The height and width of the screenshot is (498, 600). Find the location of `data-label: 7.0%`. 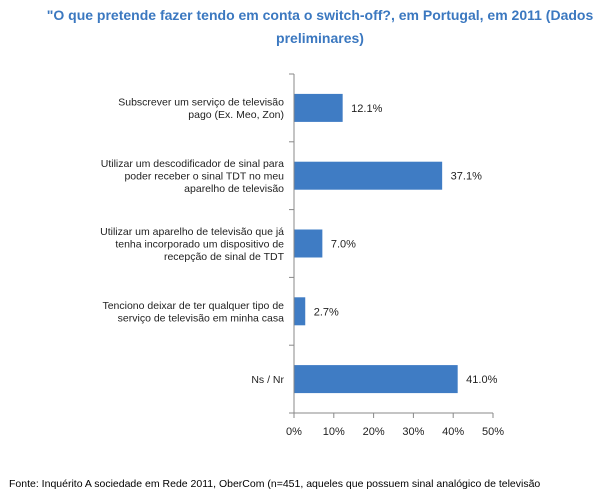

data-label: 7.0% is located at coordinates (343, 245).